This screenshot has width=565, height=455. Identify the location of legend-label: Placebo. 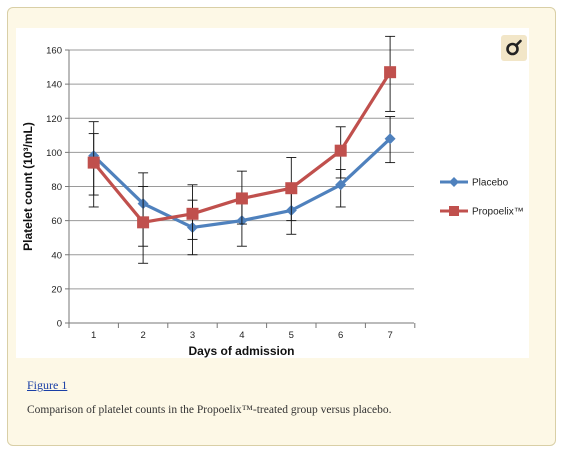
(490, 183).